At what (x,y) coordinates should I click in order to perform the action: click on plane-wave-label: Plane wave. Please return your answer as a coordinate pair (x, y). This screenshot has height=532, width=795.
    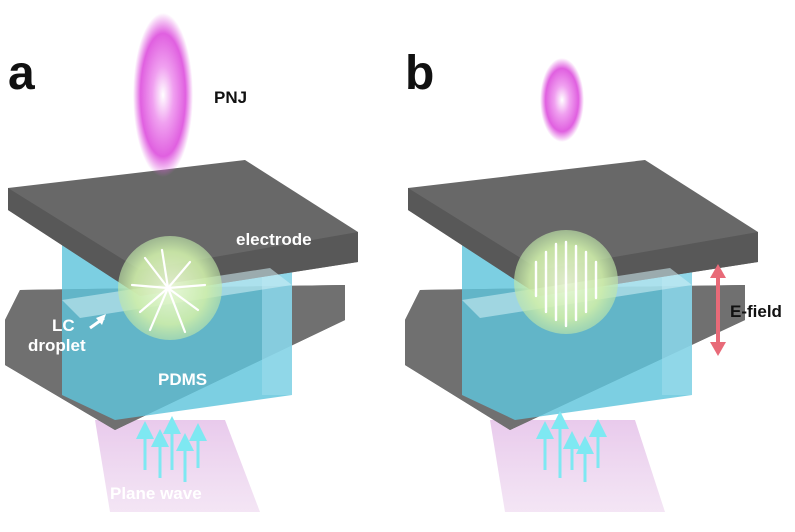
    Looking at the image, I should click on (156, 493).